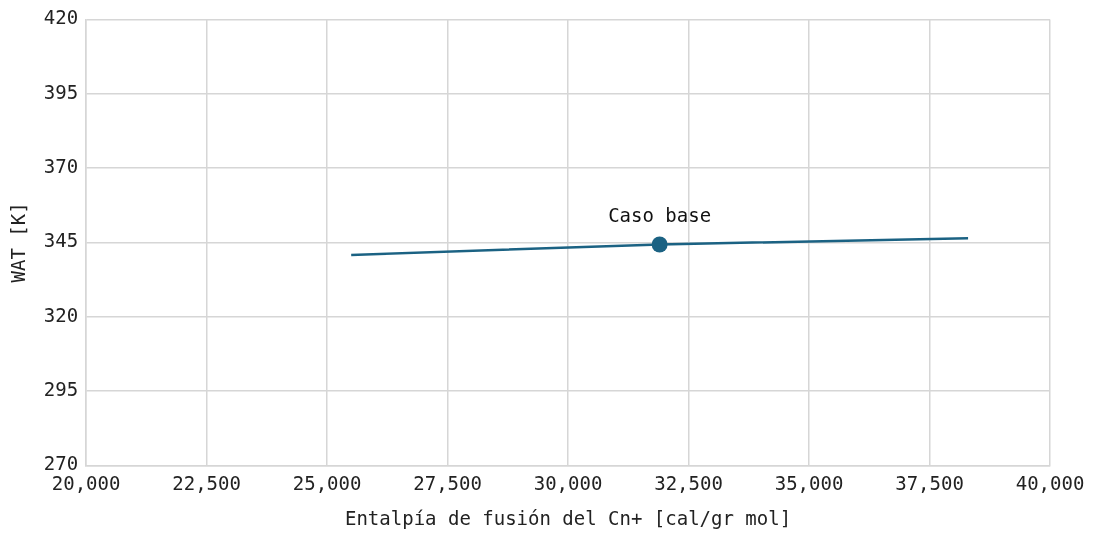 The width and height of the screenshot is (1095, 540). I want to click on x-tick-label: 35,000, so click(809, 482).